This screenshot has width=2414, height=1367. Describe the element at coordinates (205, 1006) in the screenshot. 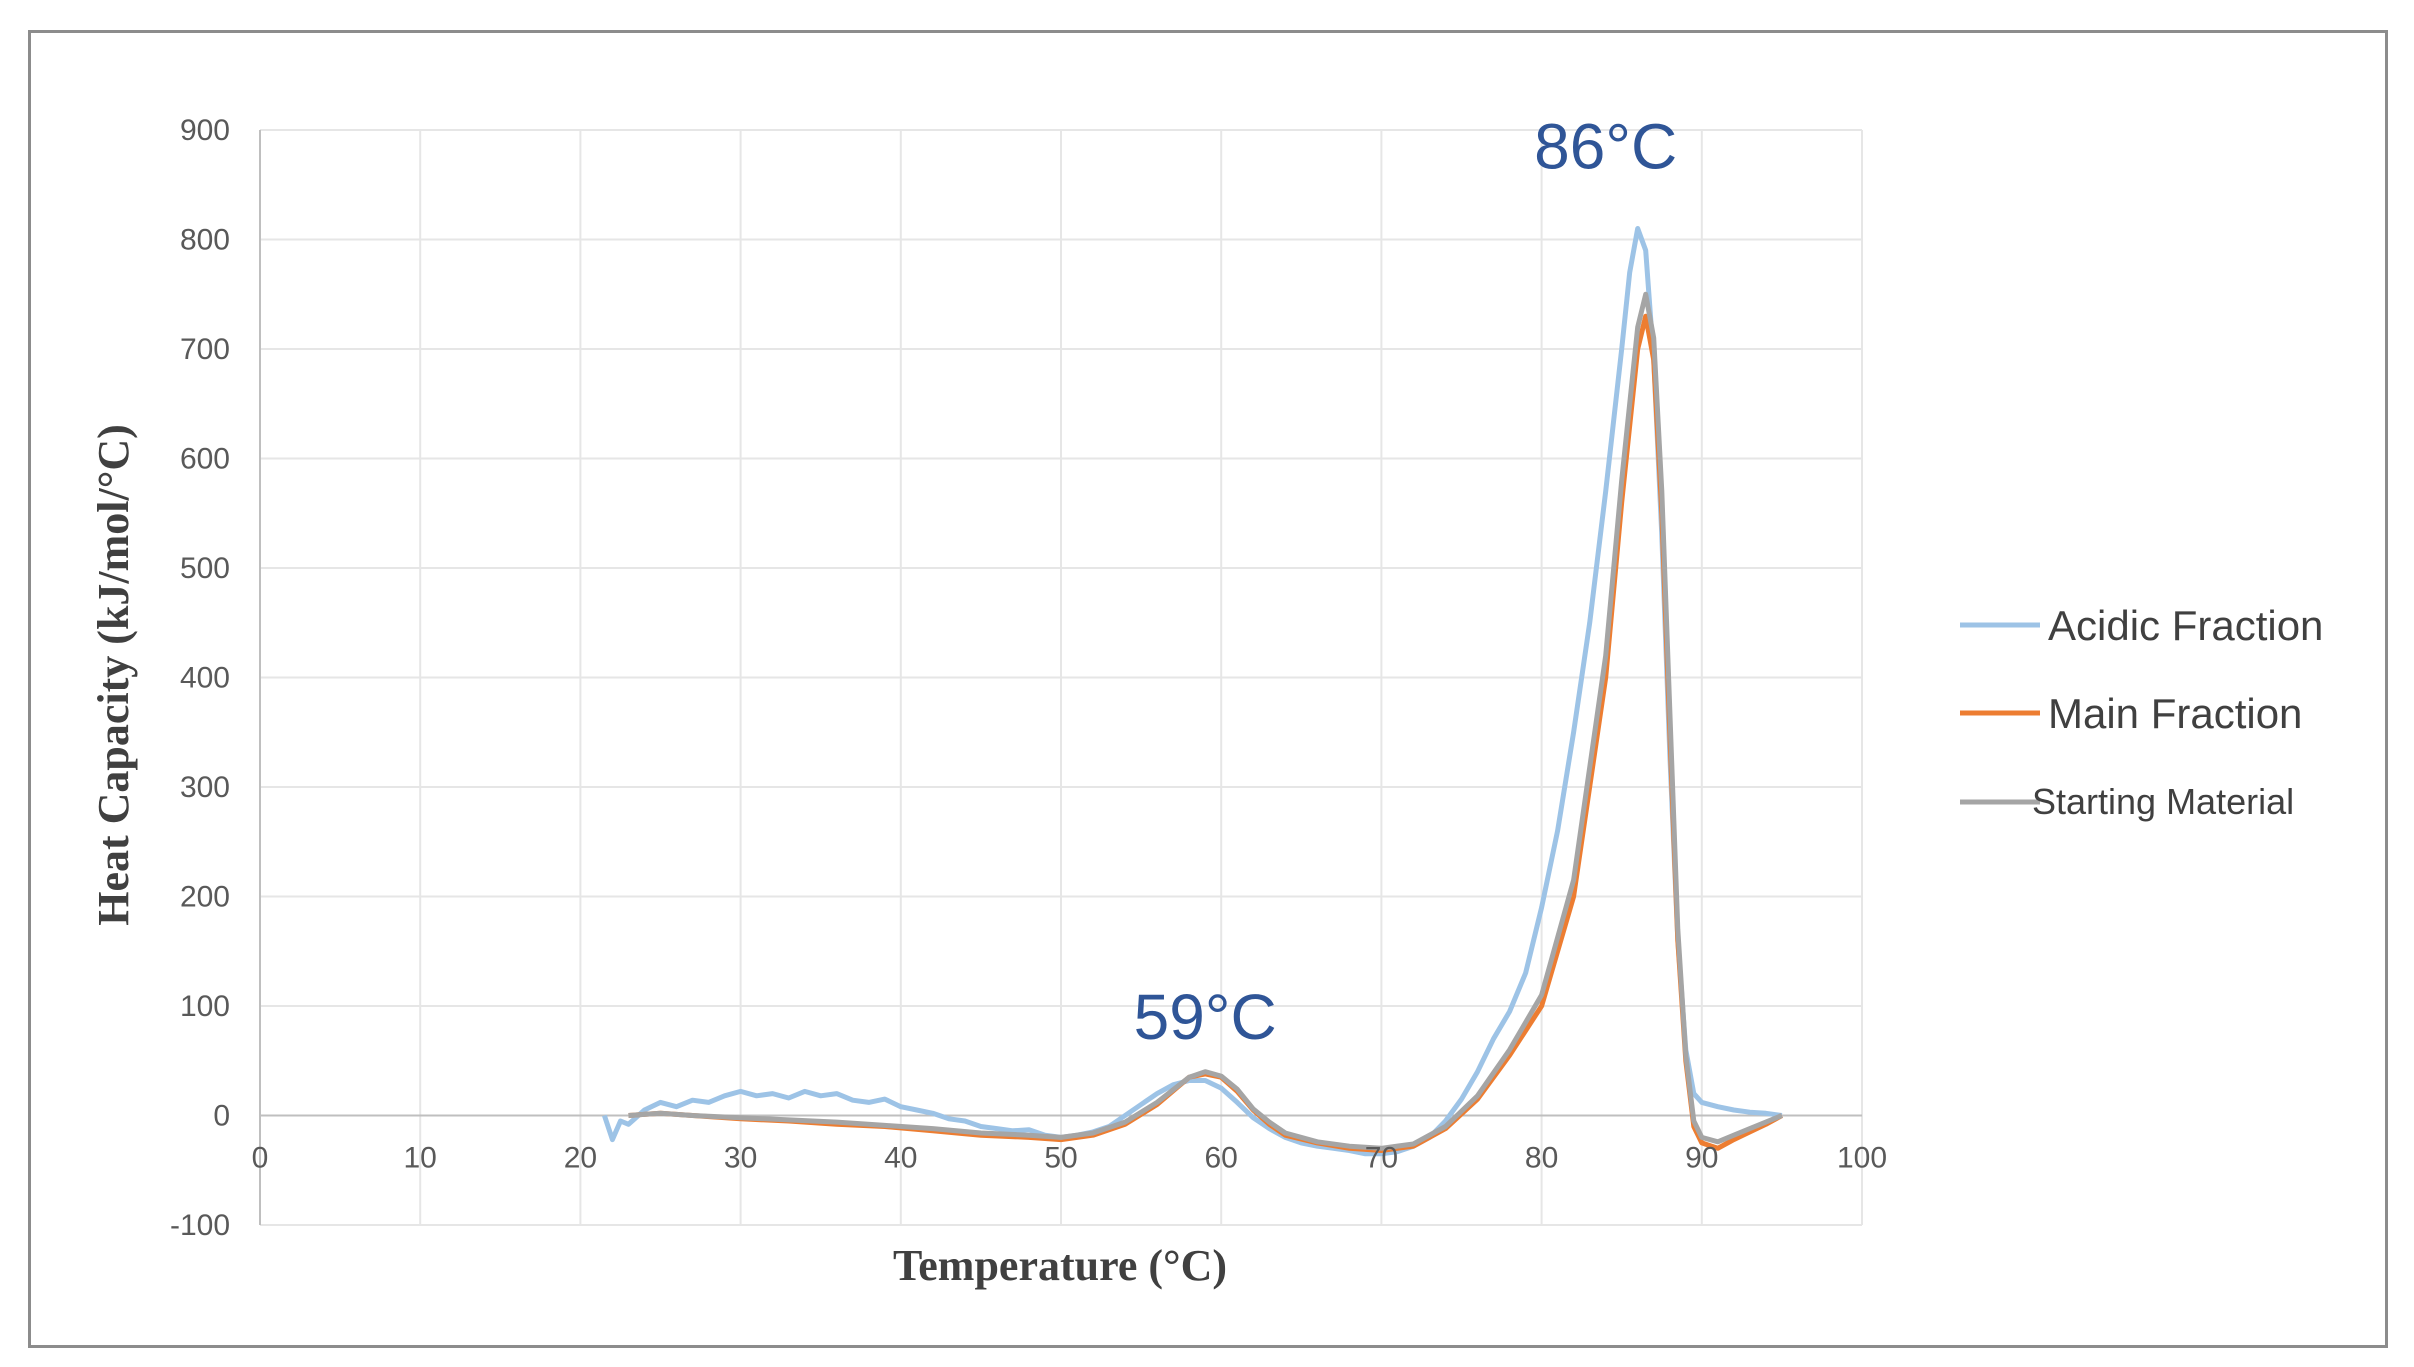

I see `y-tick-label: 100` at that location.